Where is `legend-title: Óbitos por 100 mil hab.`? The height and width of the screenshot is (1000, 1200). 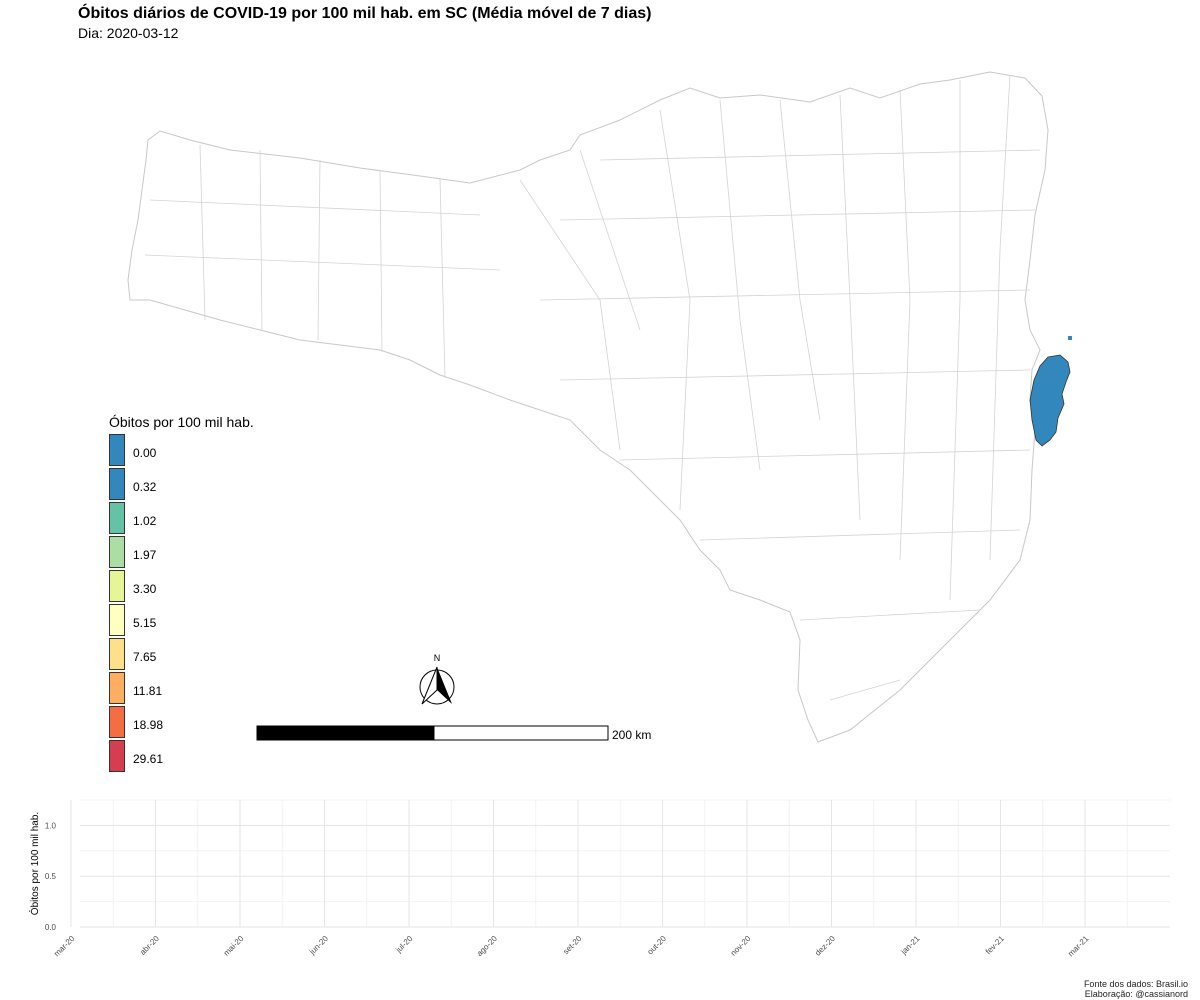
legend-title: Óbitos por 100 mil hab. is located at coordinates (181, 422).